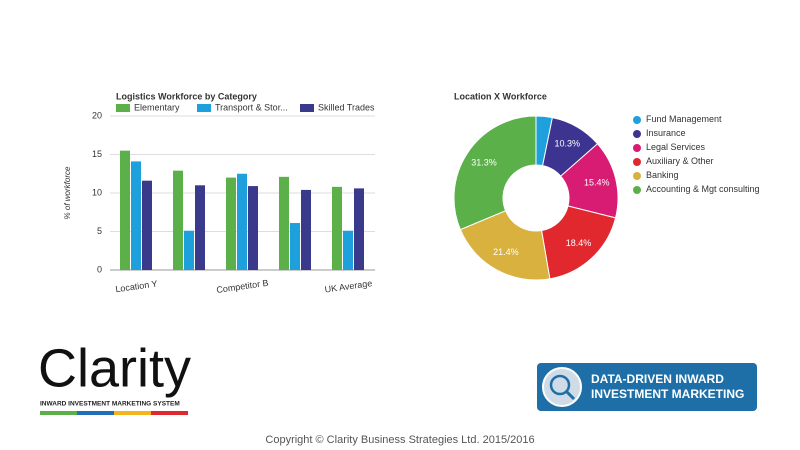 The width and height of the screenshot is (800, 450). What do you see at coordinates (568, 143) in the screenshot?
I see `slice-label: 10.3%` at bounding box center [568, 143].